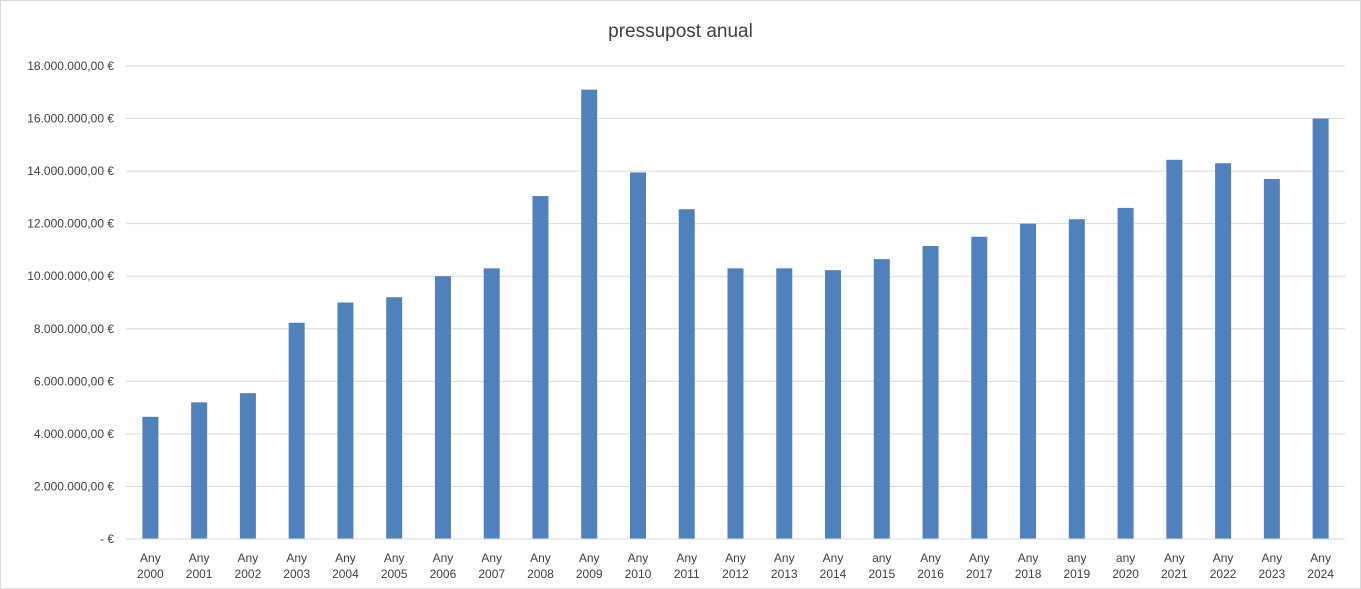  What do you see at coordinates (107, 539) in the screenshot?
I see `y-tick-label: - €` at bounding box center [107, 539].